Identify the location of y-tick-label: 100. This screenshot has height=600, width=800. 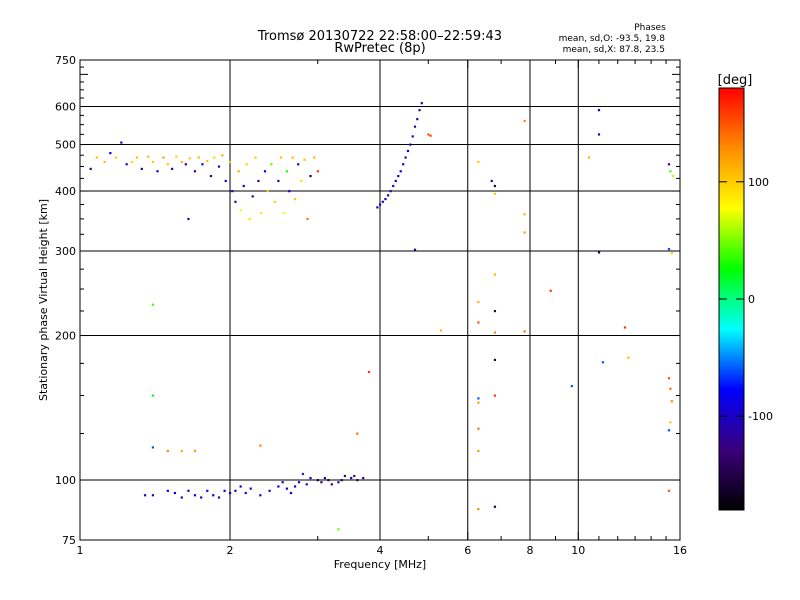
(65, 480).